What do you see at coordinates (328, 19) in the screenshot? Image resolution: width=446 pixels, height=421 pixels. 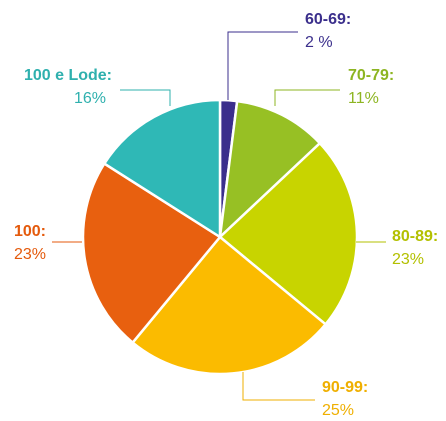 I see `slice-label: 60-69:` at bounding box center [328, 19].